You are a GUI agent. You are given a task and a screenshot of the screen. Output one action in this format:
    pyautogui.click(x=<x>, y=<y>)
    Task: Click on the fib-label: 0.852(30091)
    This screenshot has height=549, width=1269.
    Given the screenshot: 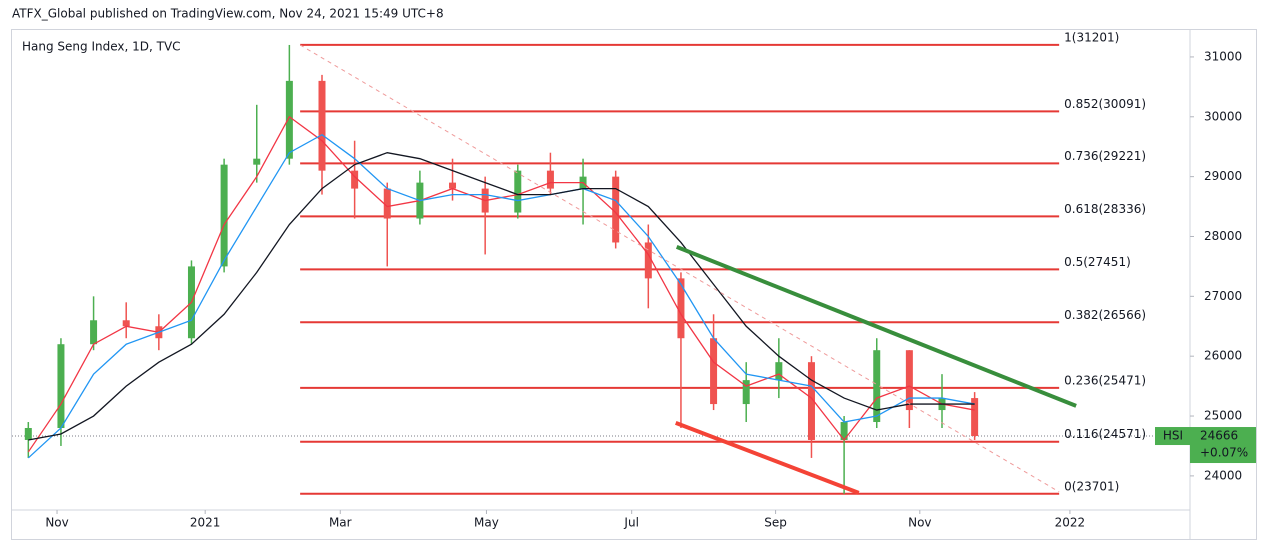 What is the action you would take?
    pyautogui.click(x=1105, y=104)
    